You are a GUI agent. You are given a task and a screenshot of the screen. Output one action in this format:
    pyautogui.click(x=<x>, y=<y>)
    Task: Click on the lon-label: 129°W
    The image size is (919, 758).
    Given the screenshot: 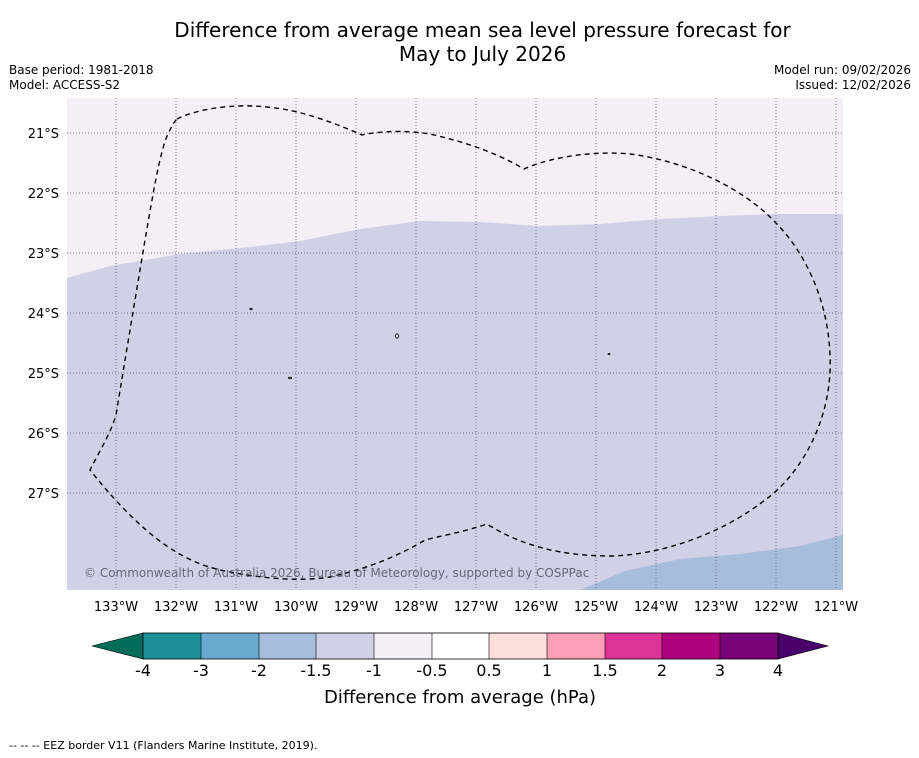 What is the action you would take?
    pyautogui.click(x=356, y=607)
    